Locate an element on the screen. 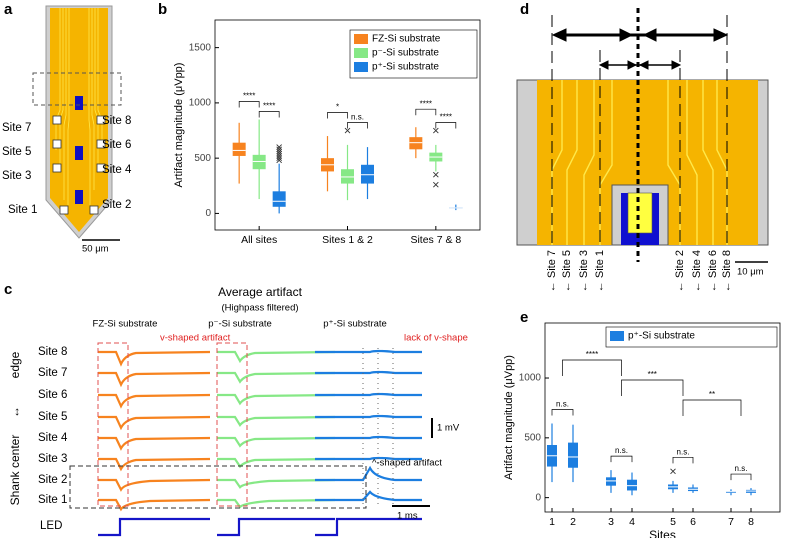  site-label: Site 4 is located at coordinates (117, 170).